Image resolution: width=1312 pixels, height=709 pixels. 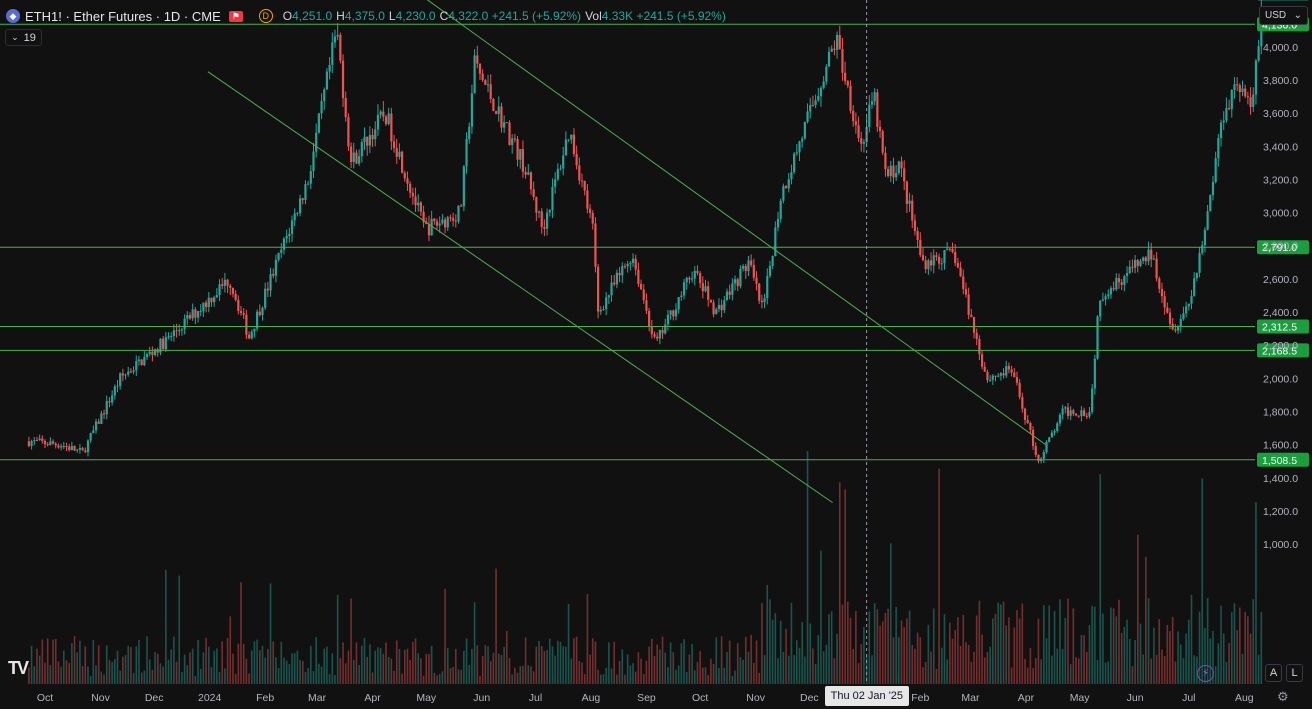 I want to click on log-scale-button: L, so click(x=1294, y=673).